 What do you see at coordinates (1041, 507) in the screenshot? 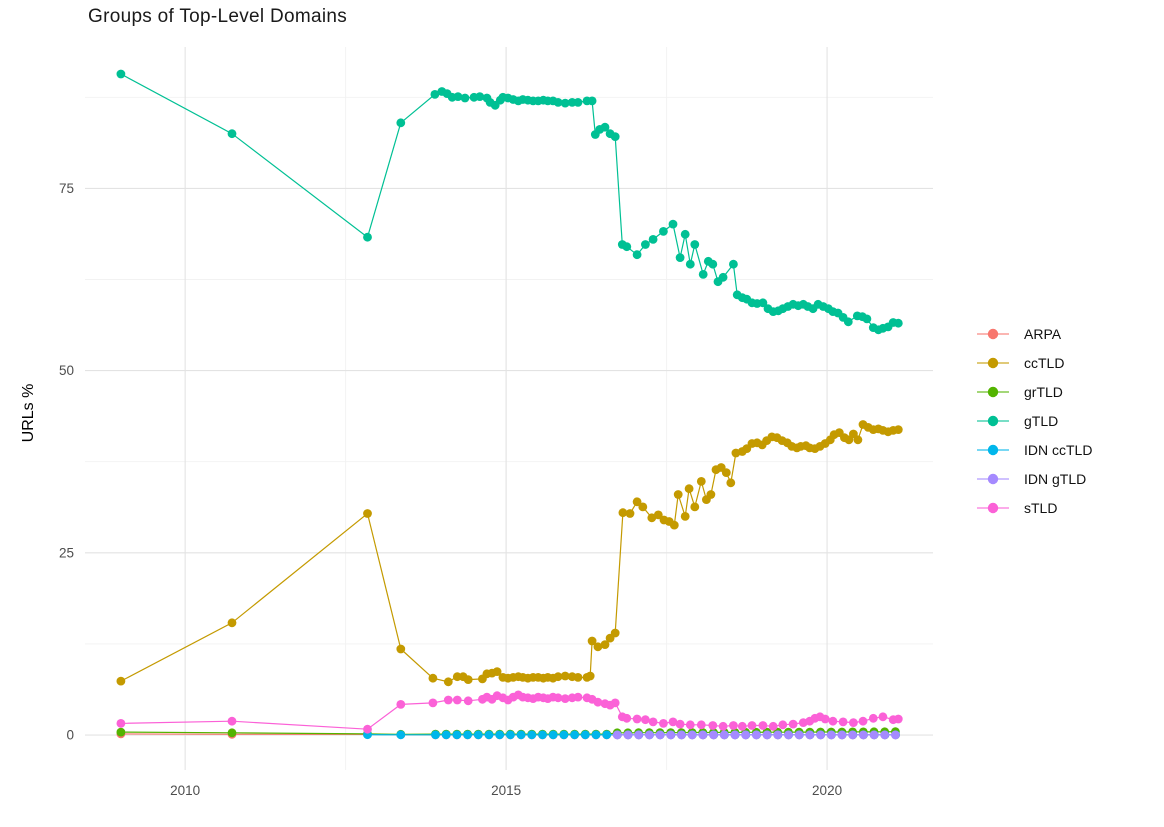
I see `legend-label-stld: sTLD` at bounding box center [1041, 507].